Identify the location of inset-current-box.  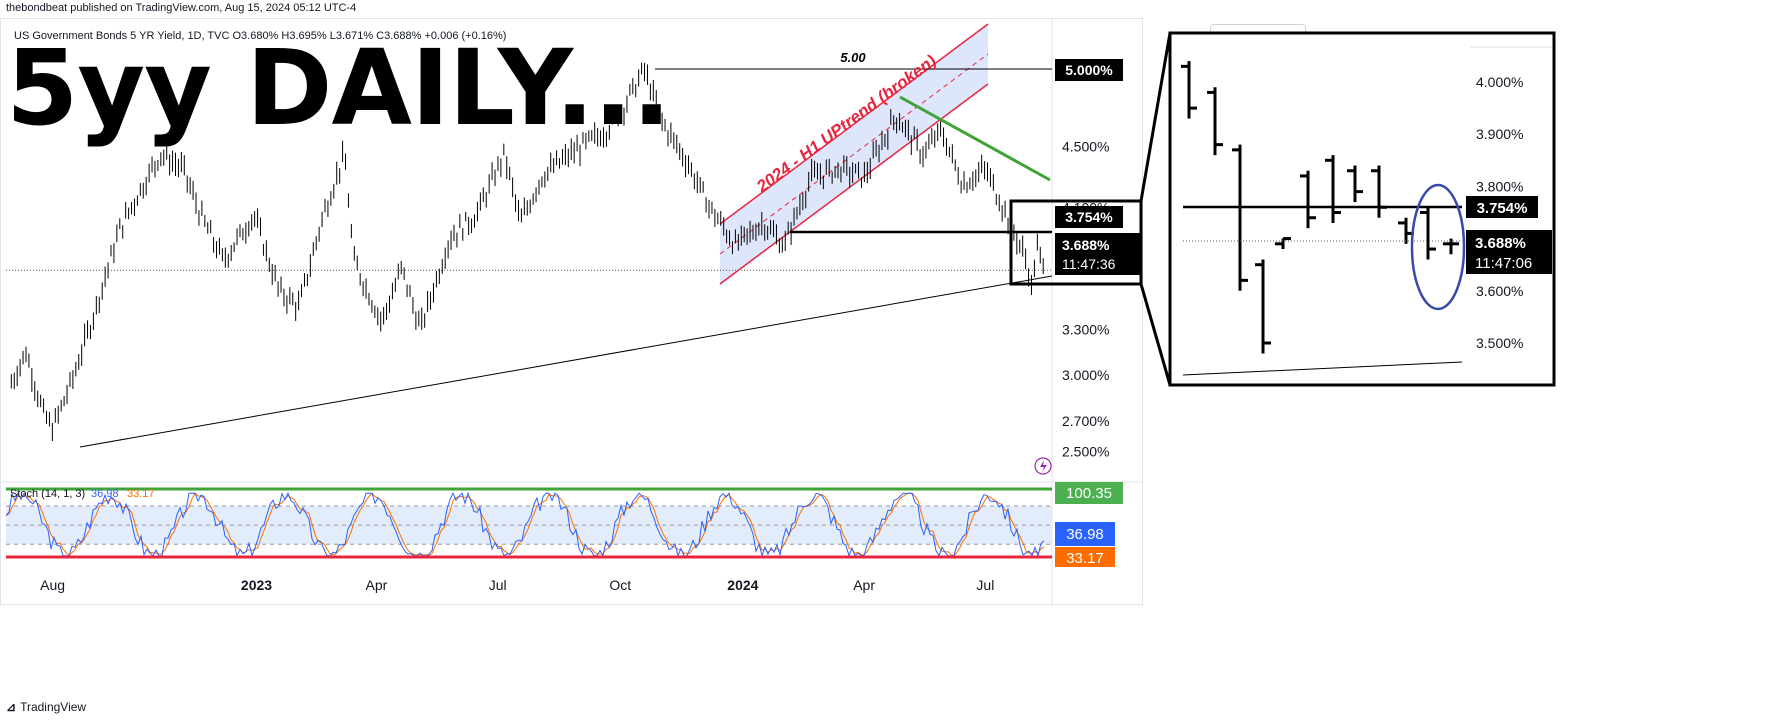
(1509, 252).